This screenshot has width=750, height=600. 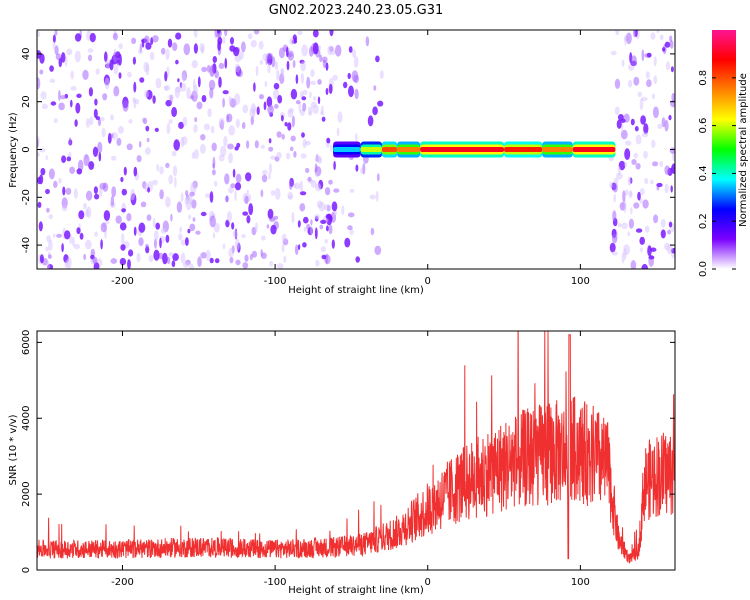 I want to click on spectrogram-x-label: Height of straight line (km), so click(x=356, y=290).